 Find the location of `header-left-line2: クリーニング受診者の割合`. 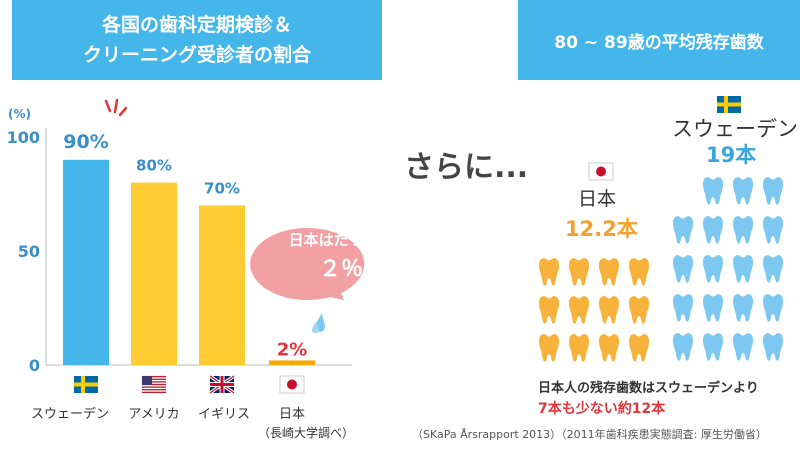

header-left-line2: クリーニング受診者の割合 is located at coordinates (196, 55).